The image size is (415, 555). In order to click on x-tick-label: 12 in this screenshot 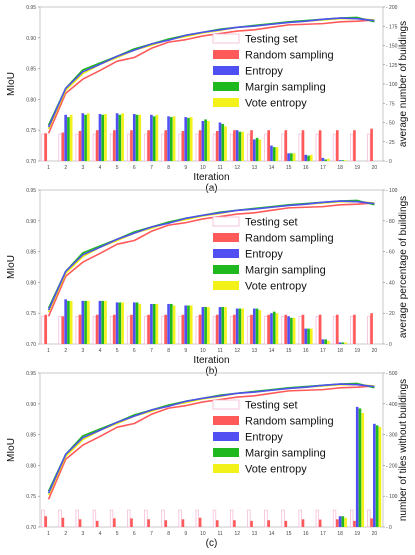, I will do `click(237, 168)`.